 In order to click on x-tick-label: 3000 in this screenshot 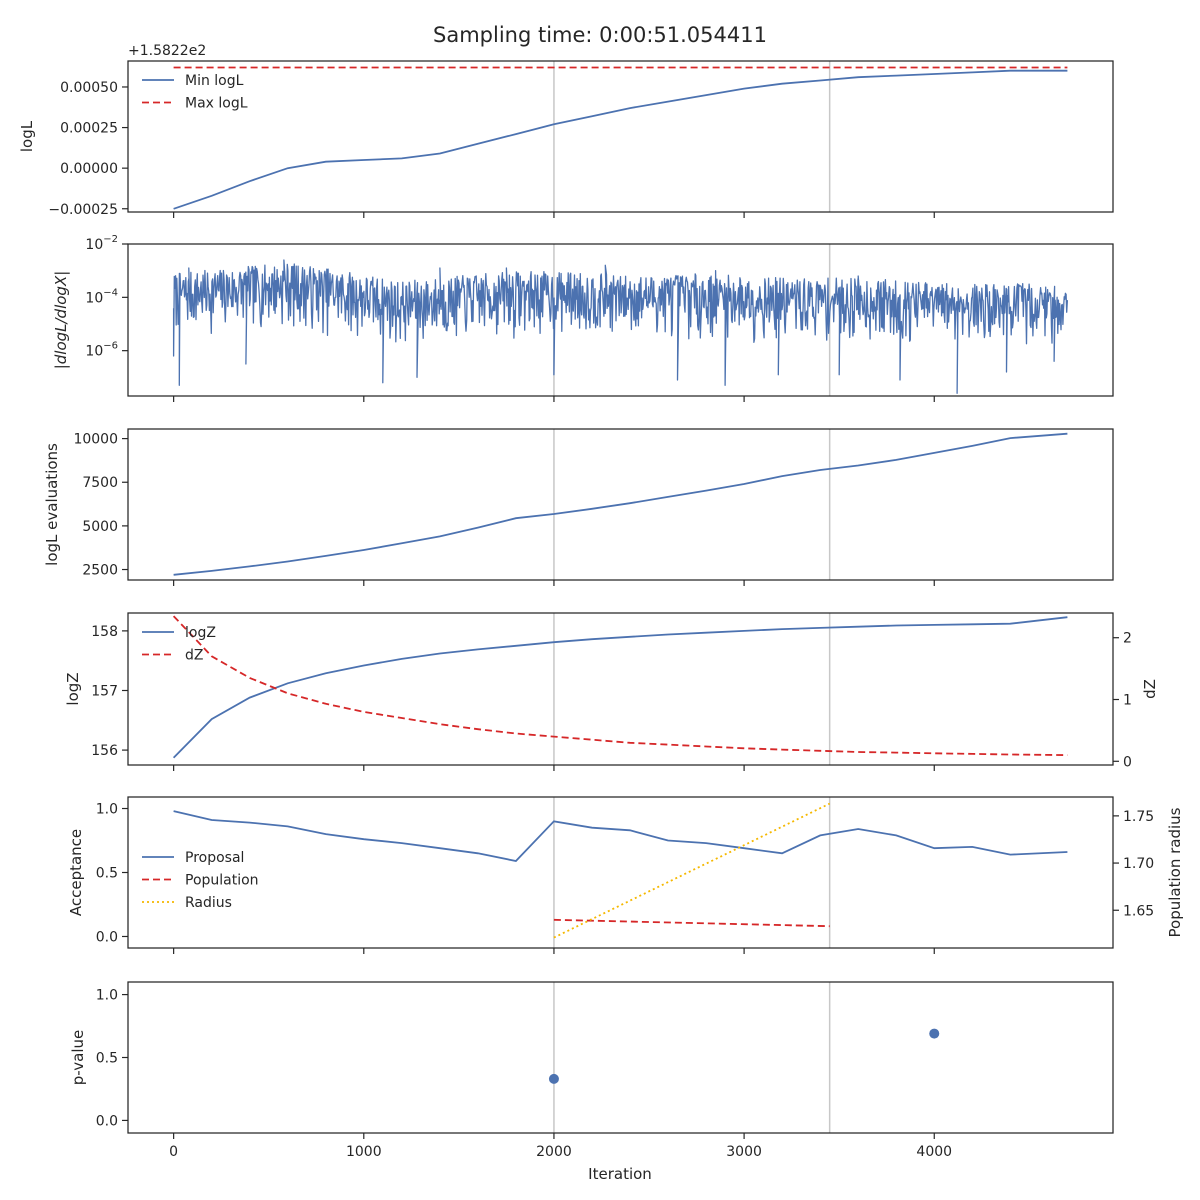, I will do `click(744, 1152)`.